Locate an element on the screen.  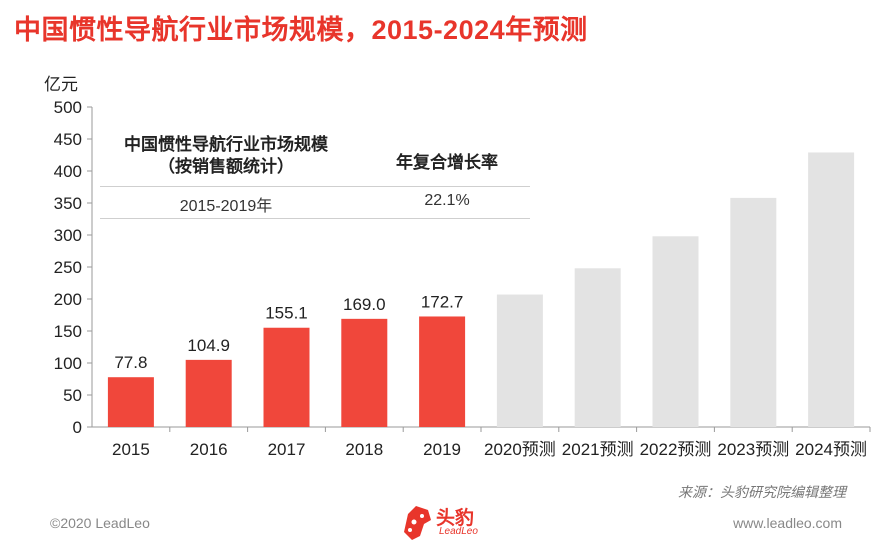
bar-2018 is located at coordinates (364, 372).